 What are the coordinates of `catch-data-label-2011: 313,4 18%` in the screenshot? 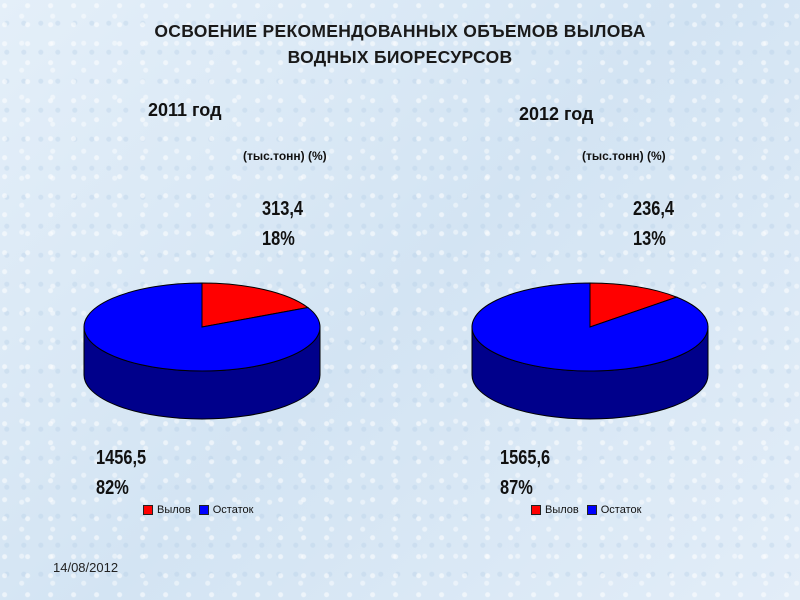 It's located at (282, 224).